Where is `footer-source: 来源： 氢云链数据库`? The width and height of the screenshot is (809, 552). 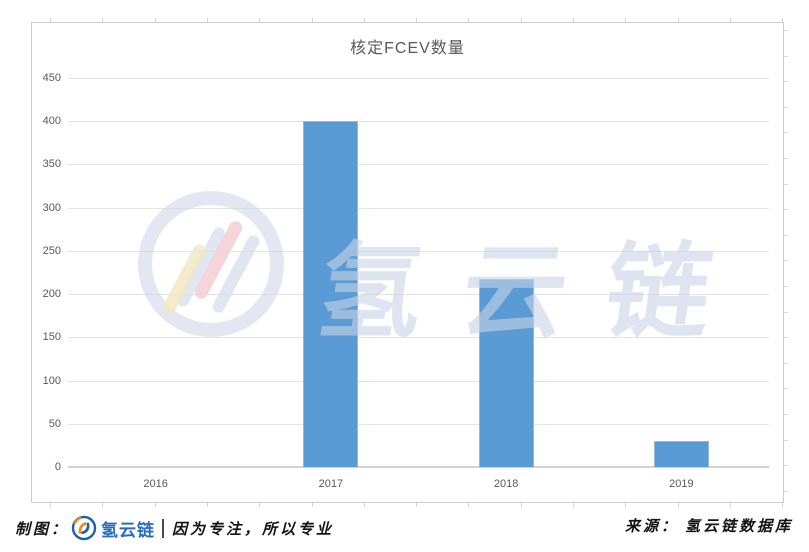 footer-source: 来源： 氢云链数据库 is located at coordinates (709, 525).